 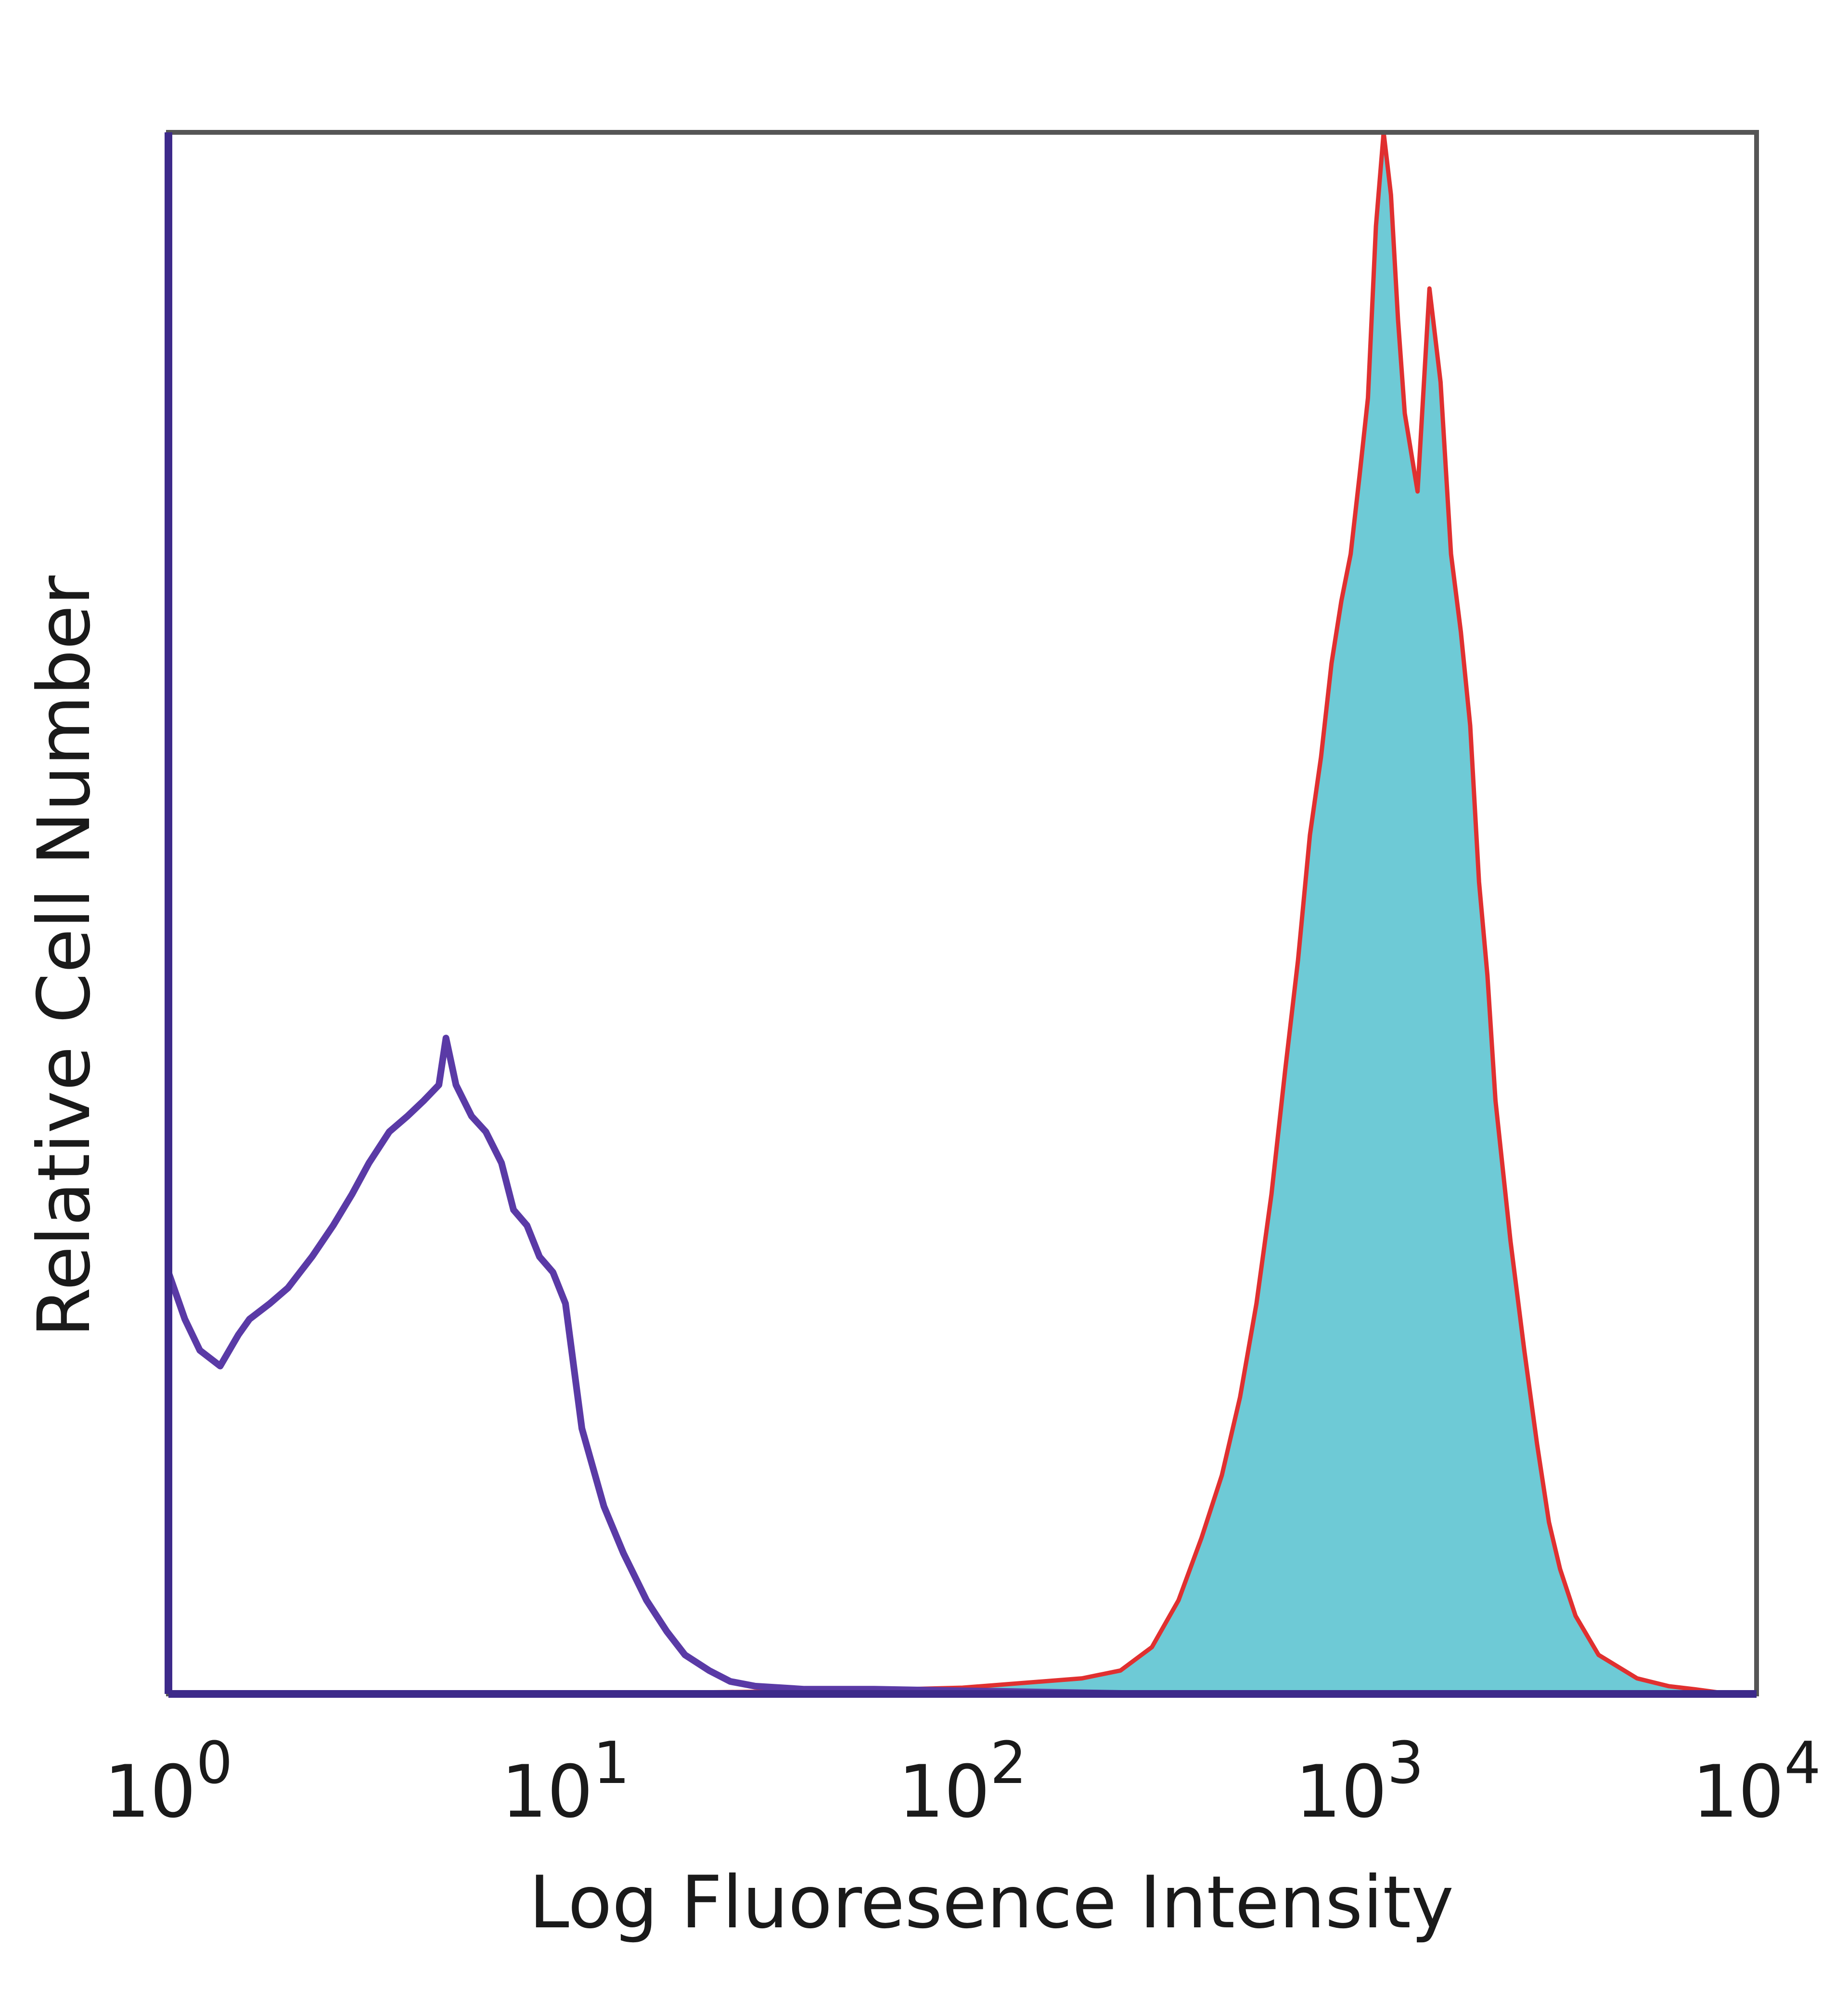 I want to click on x-tick-label: 10⁰, so click(x=168, y=1782).